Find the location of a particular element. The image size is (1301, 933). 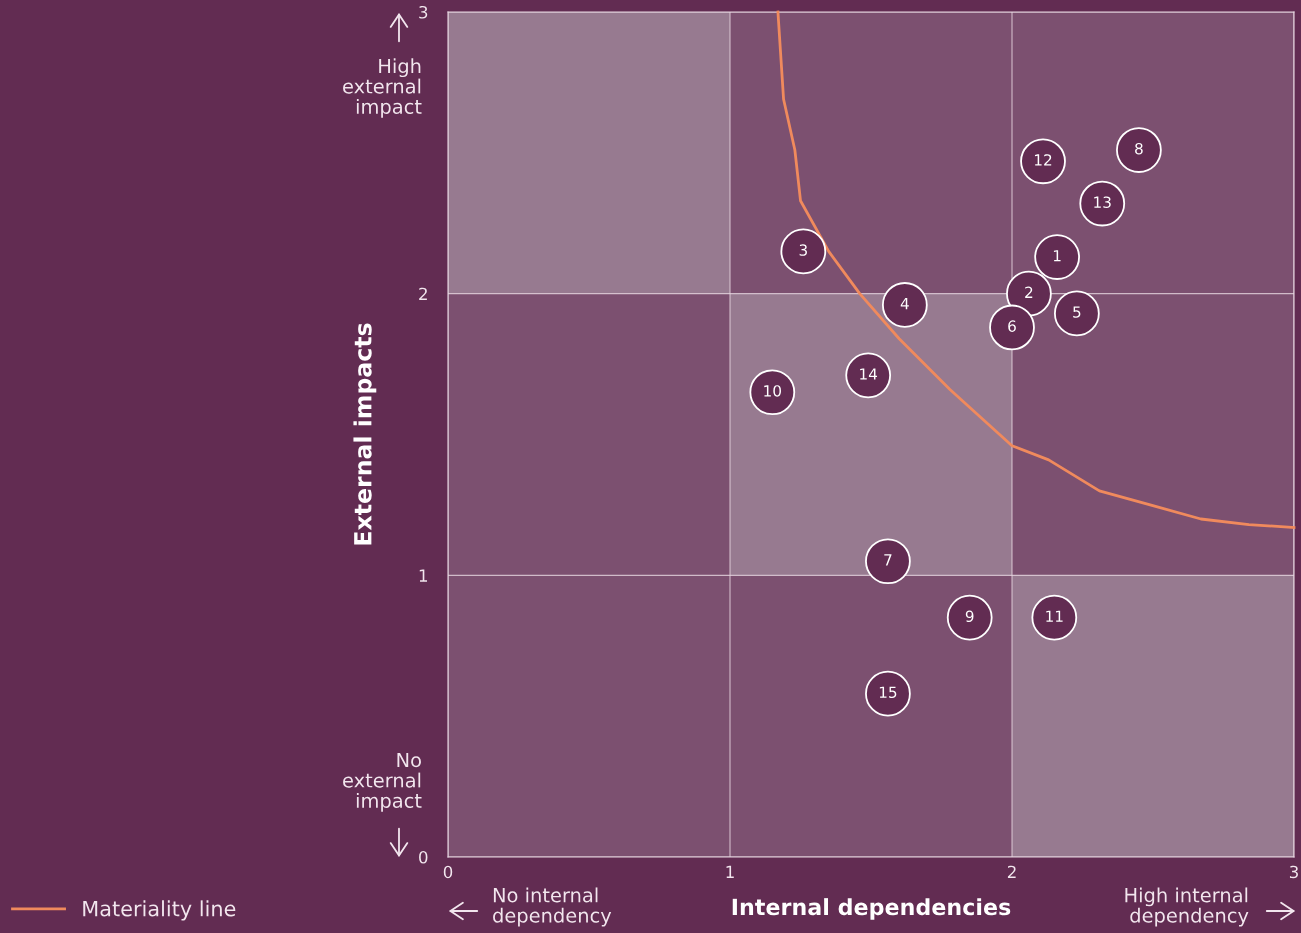

y-tick-label: 0 is located at coordinates (423, 857).